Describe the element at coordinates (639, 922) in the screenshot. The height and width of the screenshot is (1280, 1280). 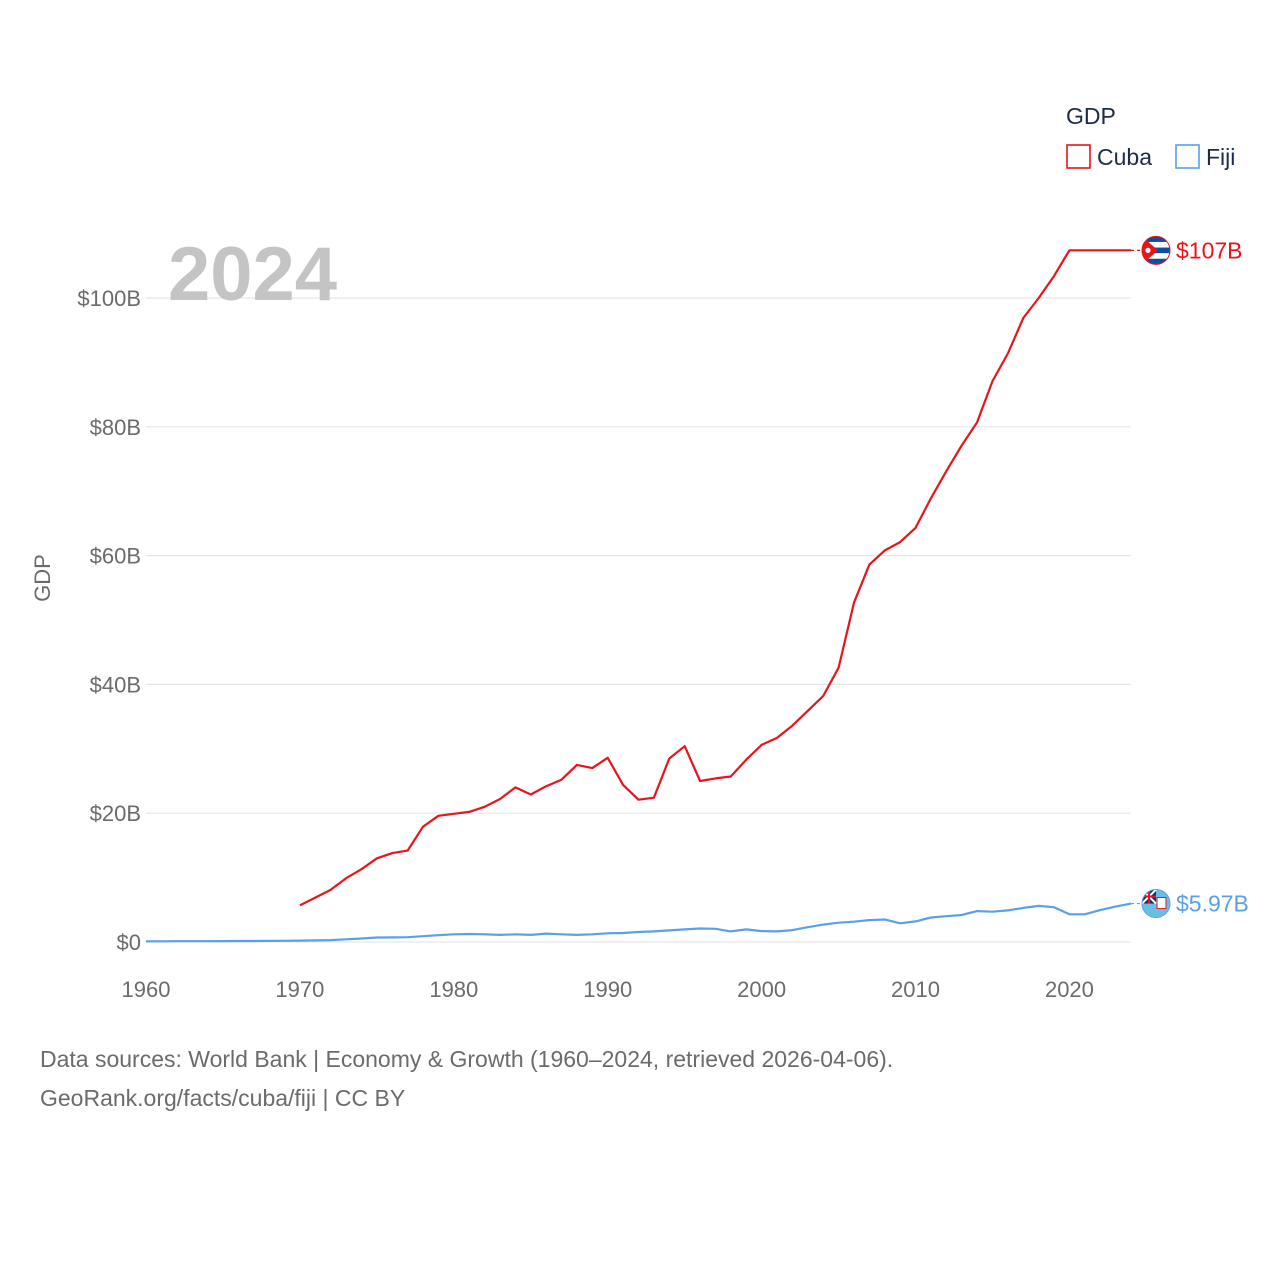
I see `series-line-fiji` at that location.